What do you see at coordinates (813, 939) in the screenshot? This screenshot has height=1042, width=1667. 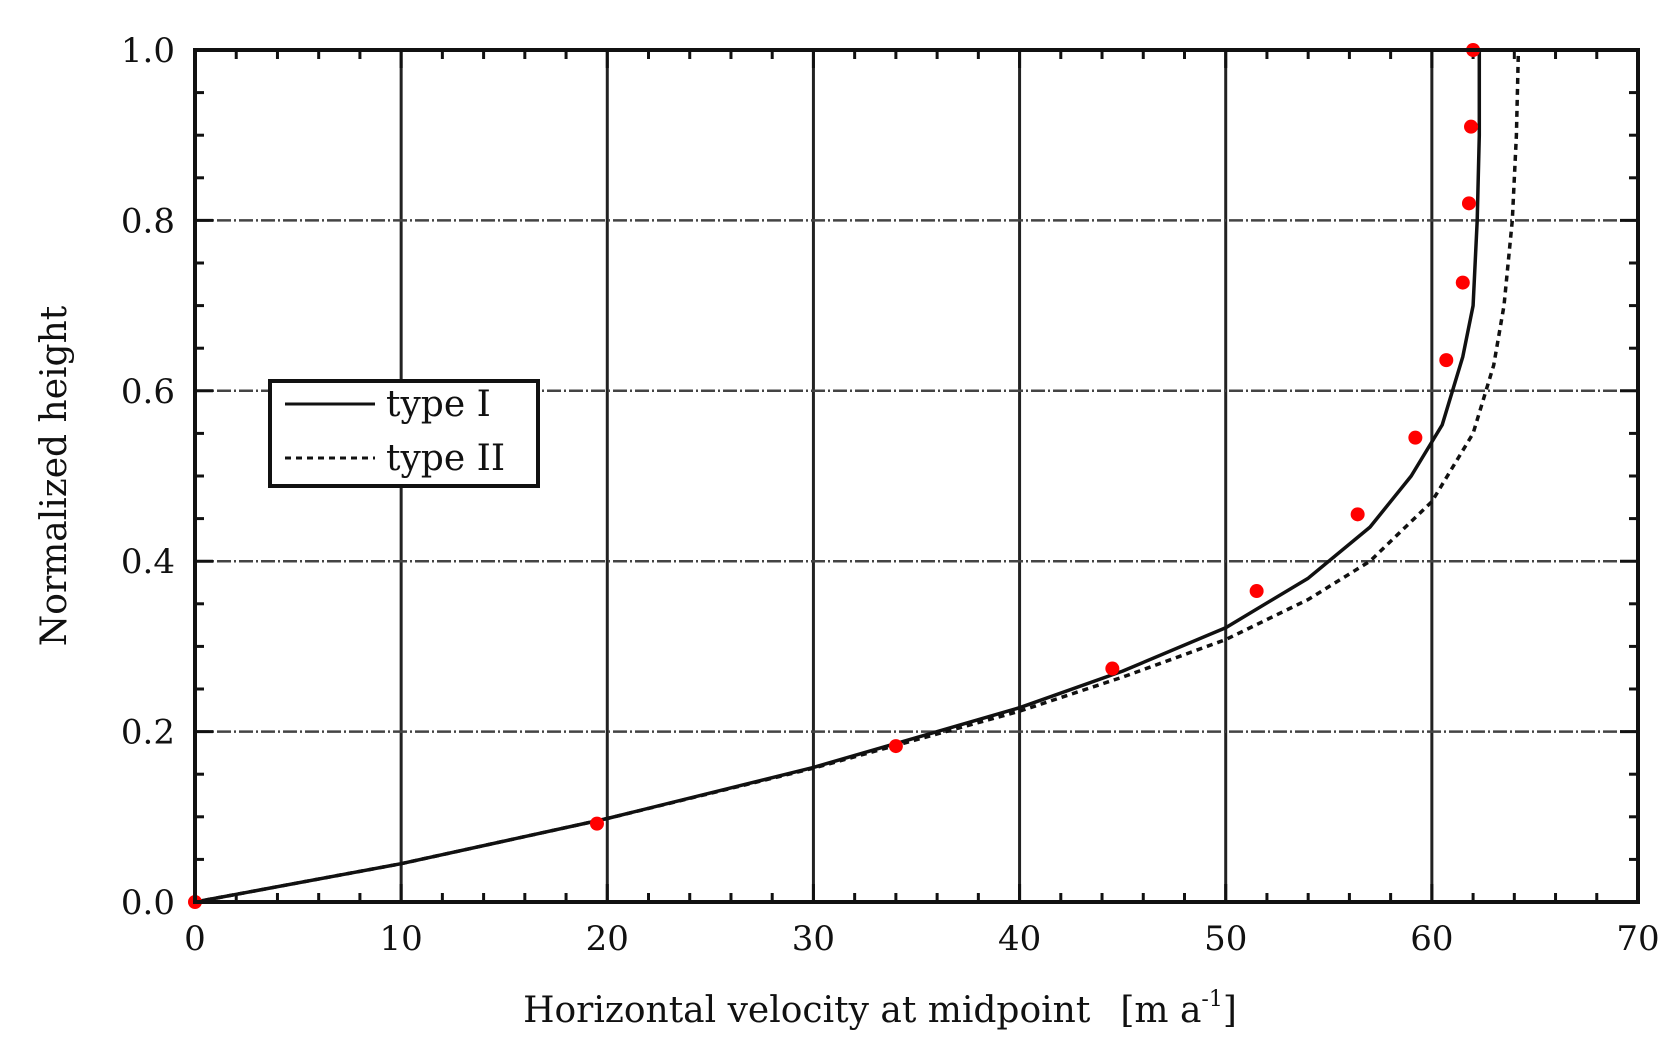 I see `x-tick-label: 30` at bounding box center [813, 939].